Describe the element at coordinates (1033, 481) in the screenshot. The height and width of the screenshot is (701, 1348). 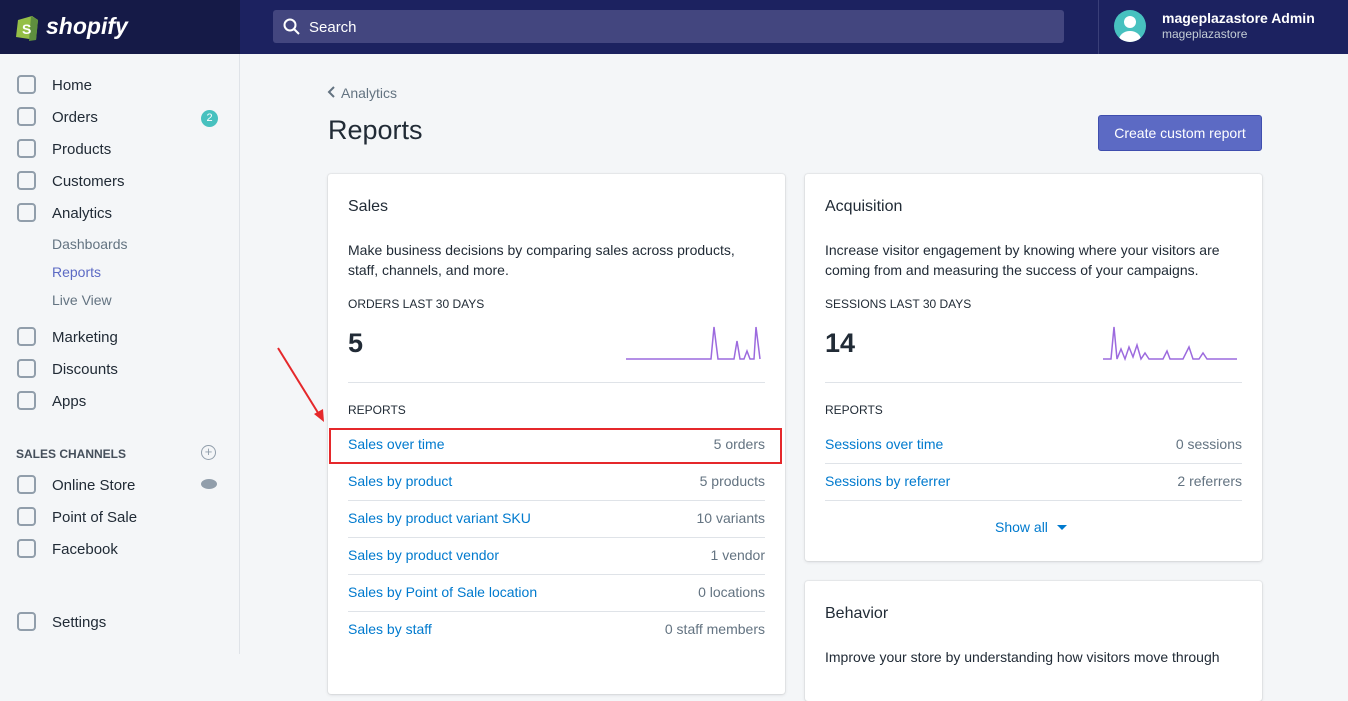
I see `report-row: Sessions by referrer 2 referrers` at that location.